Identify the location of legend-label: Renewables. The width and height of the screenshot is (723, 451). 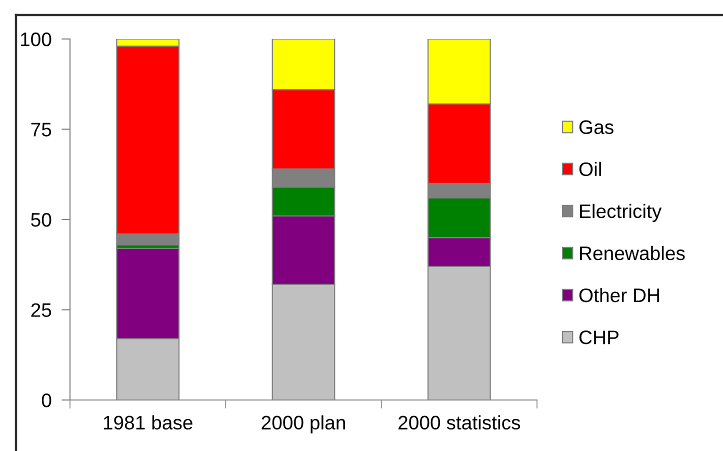
(632, 253).